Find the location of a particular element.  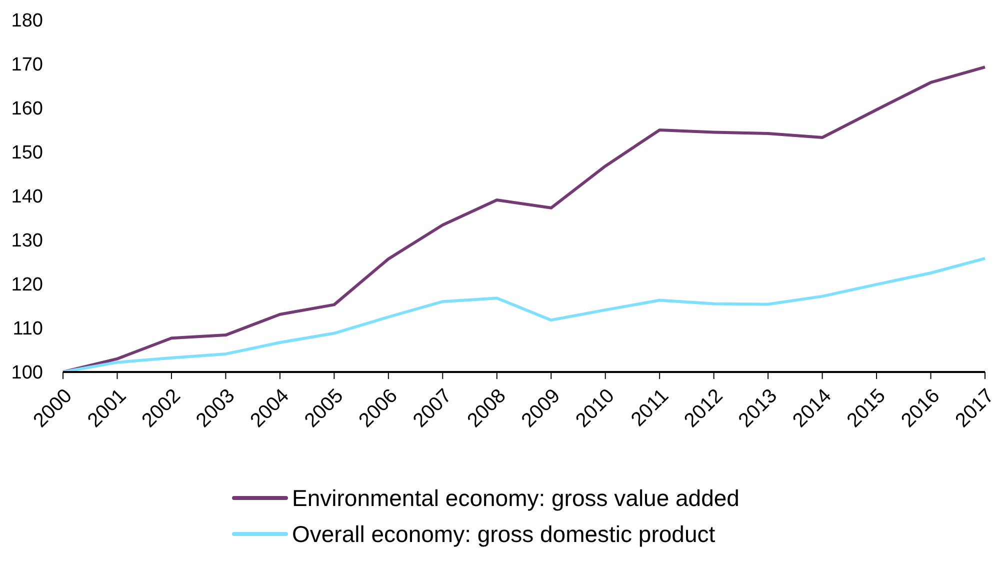

y-tick-label: 160 is located at coordinates (27, 109).